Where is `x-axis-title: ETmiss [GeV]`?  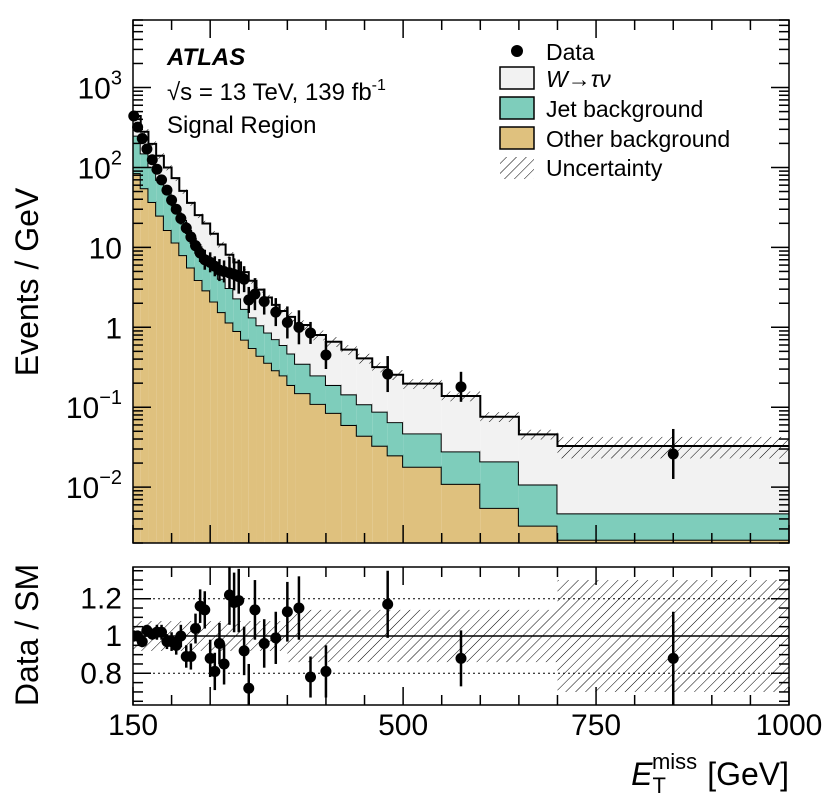
x-axis-title: ETmiss [GeV] is located at coordinates (710, 773).